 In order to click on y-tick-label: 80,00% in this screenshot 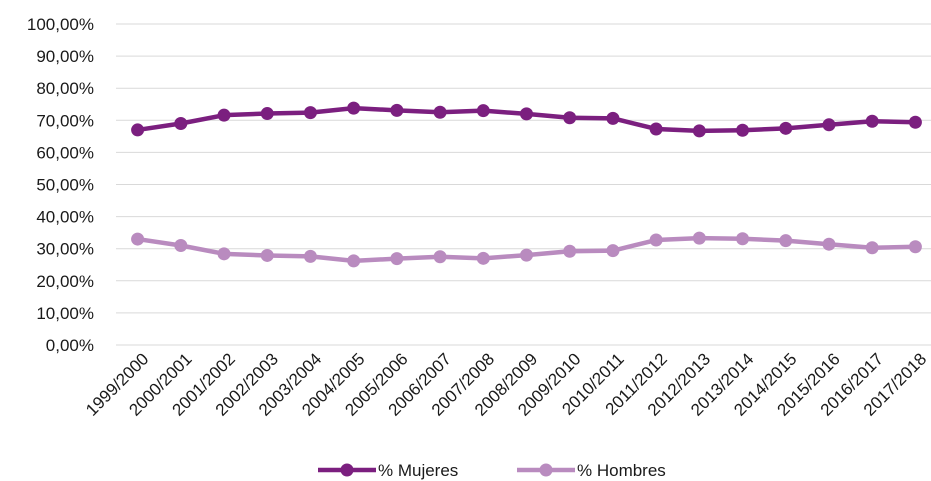, I will do `click(65, 88)`.